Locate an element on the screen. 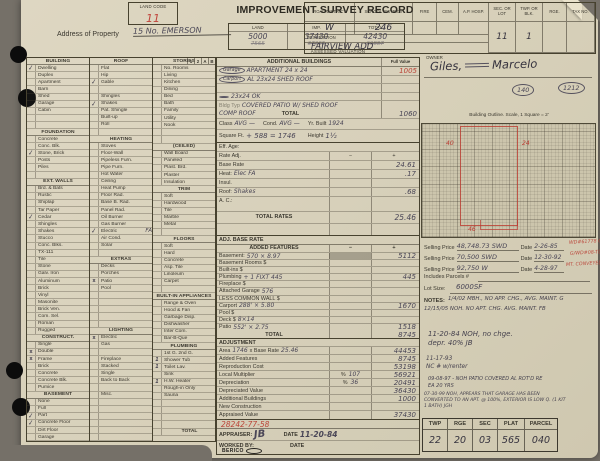 The image size is (600, 461). rate-label: Roof: is located at coordinates (225, 191).